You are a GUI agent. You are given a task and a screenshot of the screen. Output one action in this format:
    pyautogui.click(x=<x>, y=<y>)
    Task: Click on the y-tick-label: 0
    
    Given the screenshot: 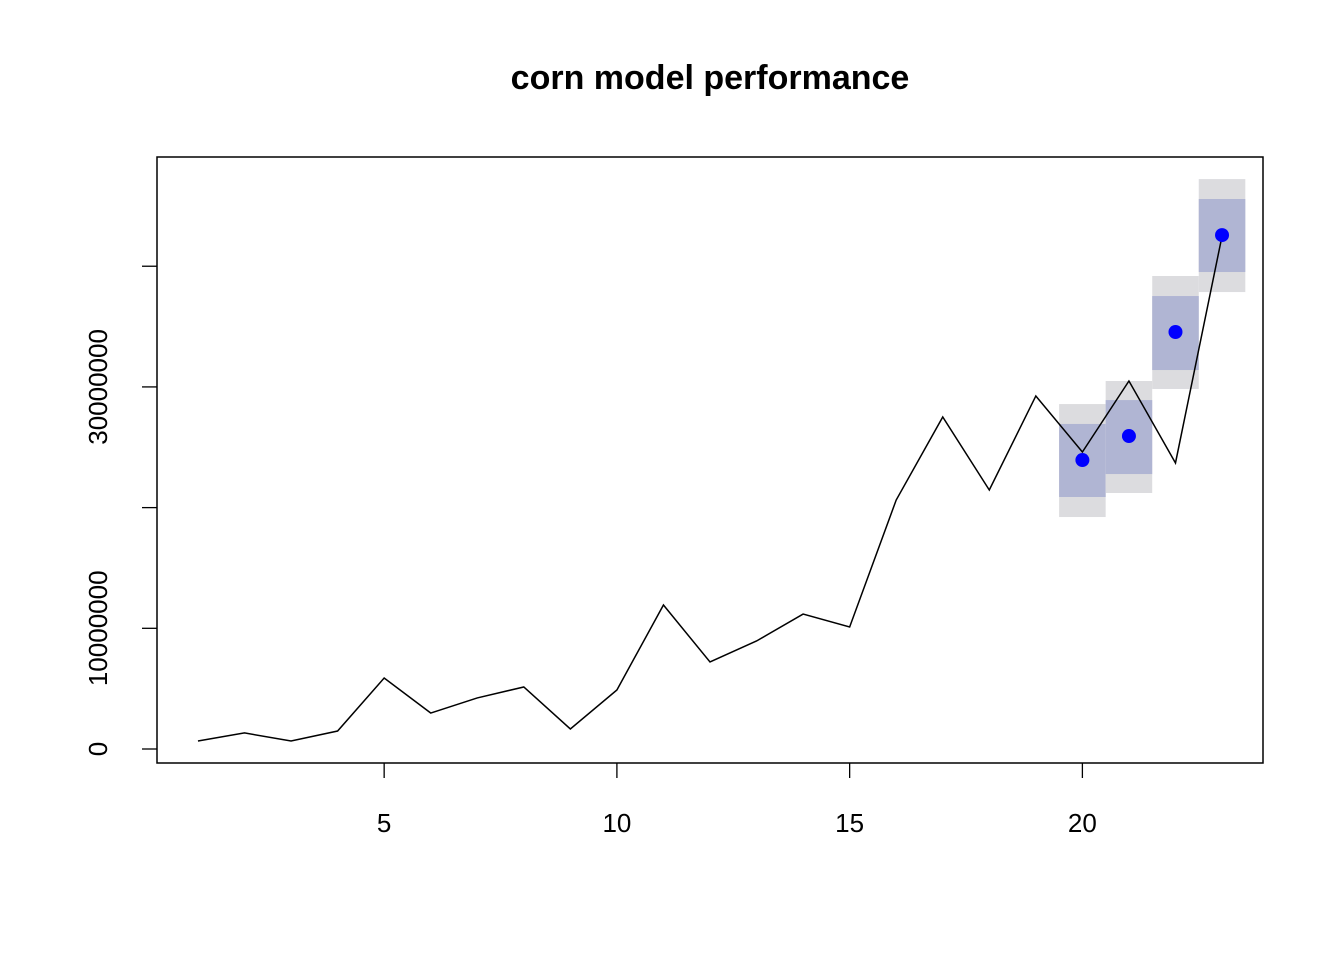 What is the action you would take?
    pyautogui.click(x=98, y=749)
    